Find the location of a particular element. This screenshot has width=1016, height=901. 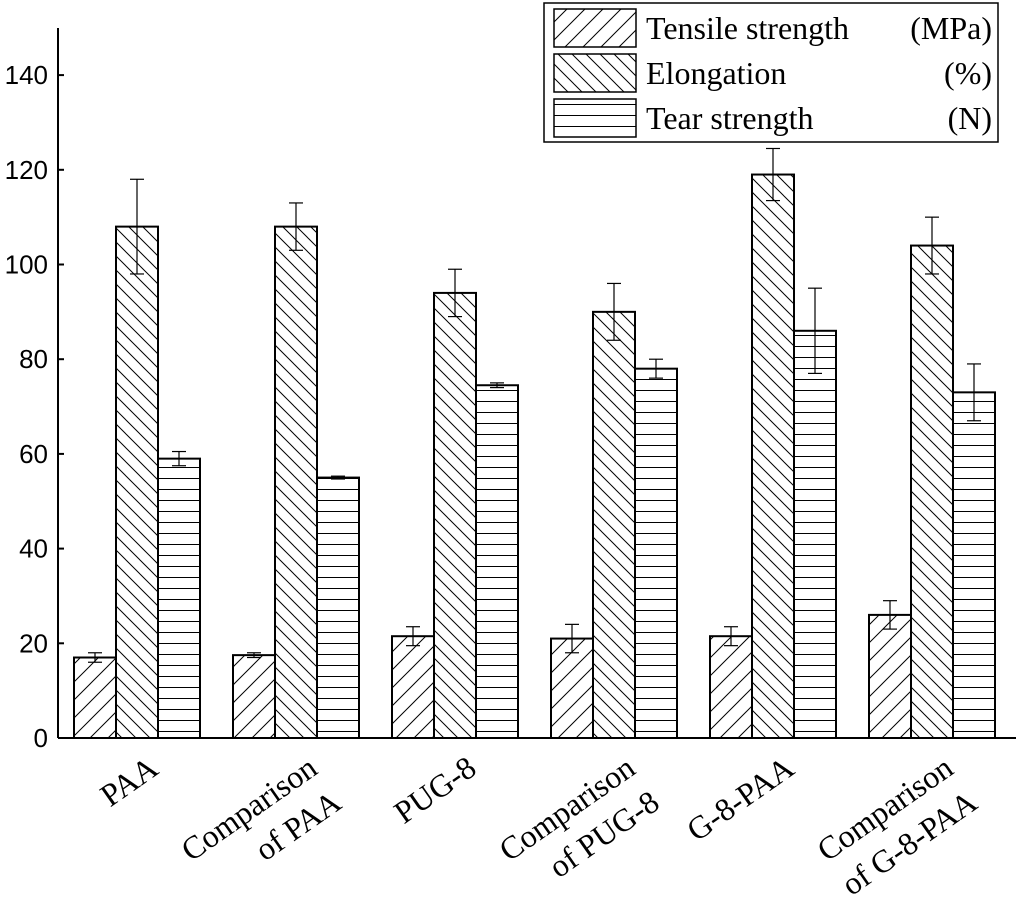

legend-item: Elongation (%) is located at coordinates (772, 73).